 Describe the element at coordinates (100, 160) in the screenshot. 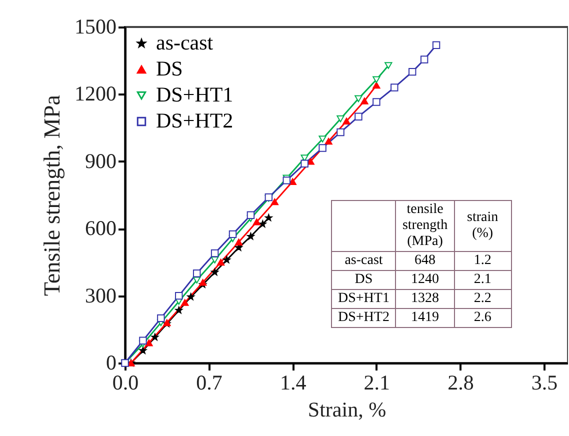

I see `y-tick-label: 900` at that location.